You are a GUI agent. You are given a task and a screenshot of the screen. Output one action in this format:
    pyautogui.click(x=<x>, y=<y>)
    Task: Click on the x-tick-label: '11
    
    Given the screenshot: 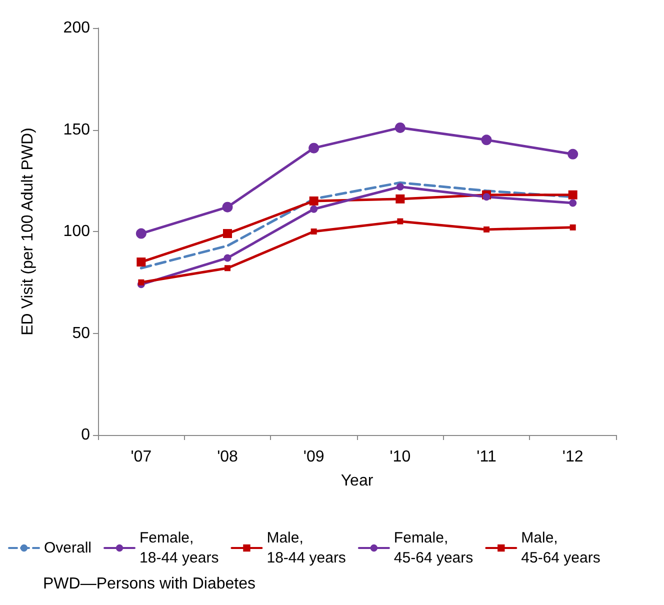 What is the action you would take?
    pyautogui.click(x=486, y=457)
    